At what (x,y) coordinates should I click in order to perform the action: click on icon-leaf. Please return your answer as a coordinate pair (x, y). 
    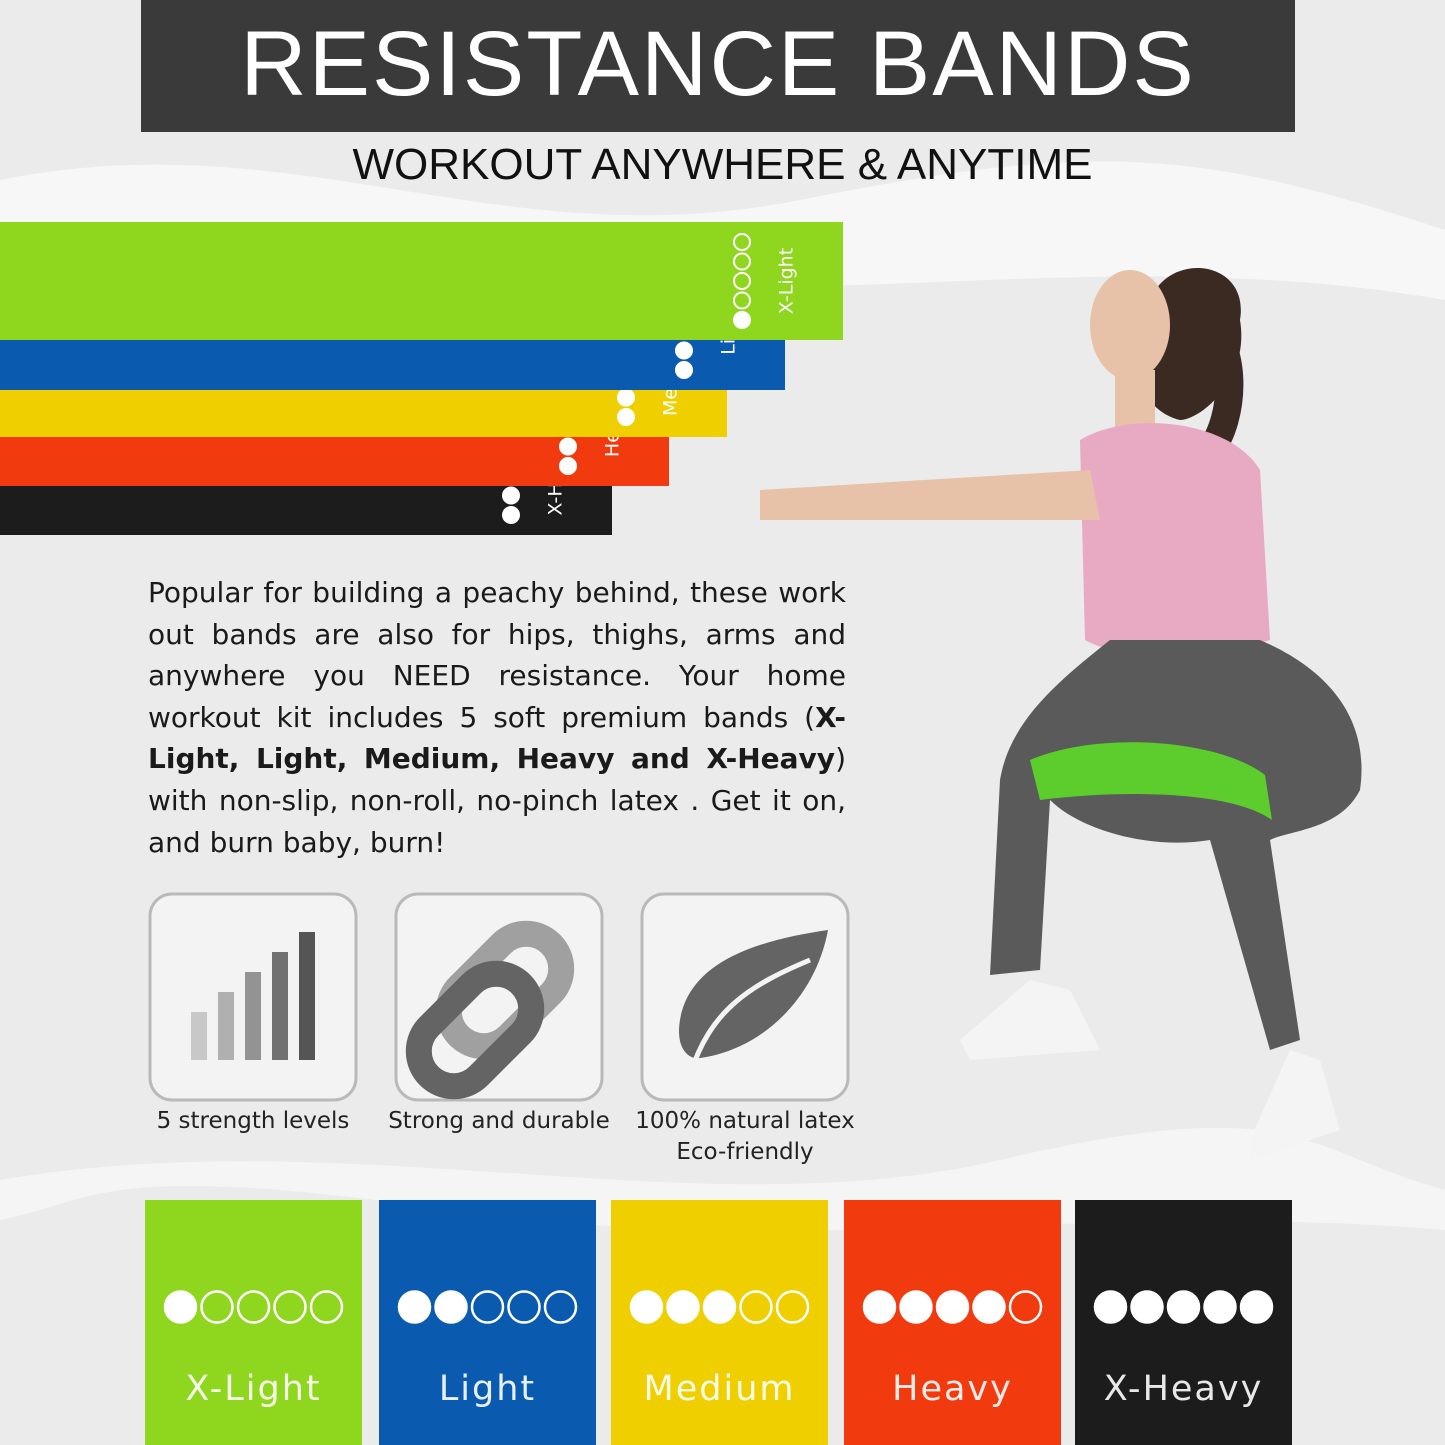
    Looking at the image, I should click on (745, 997).